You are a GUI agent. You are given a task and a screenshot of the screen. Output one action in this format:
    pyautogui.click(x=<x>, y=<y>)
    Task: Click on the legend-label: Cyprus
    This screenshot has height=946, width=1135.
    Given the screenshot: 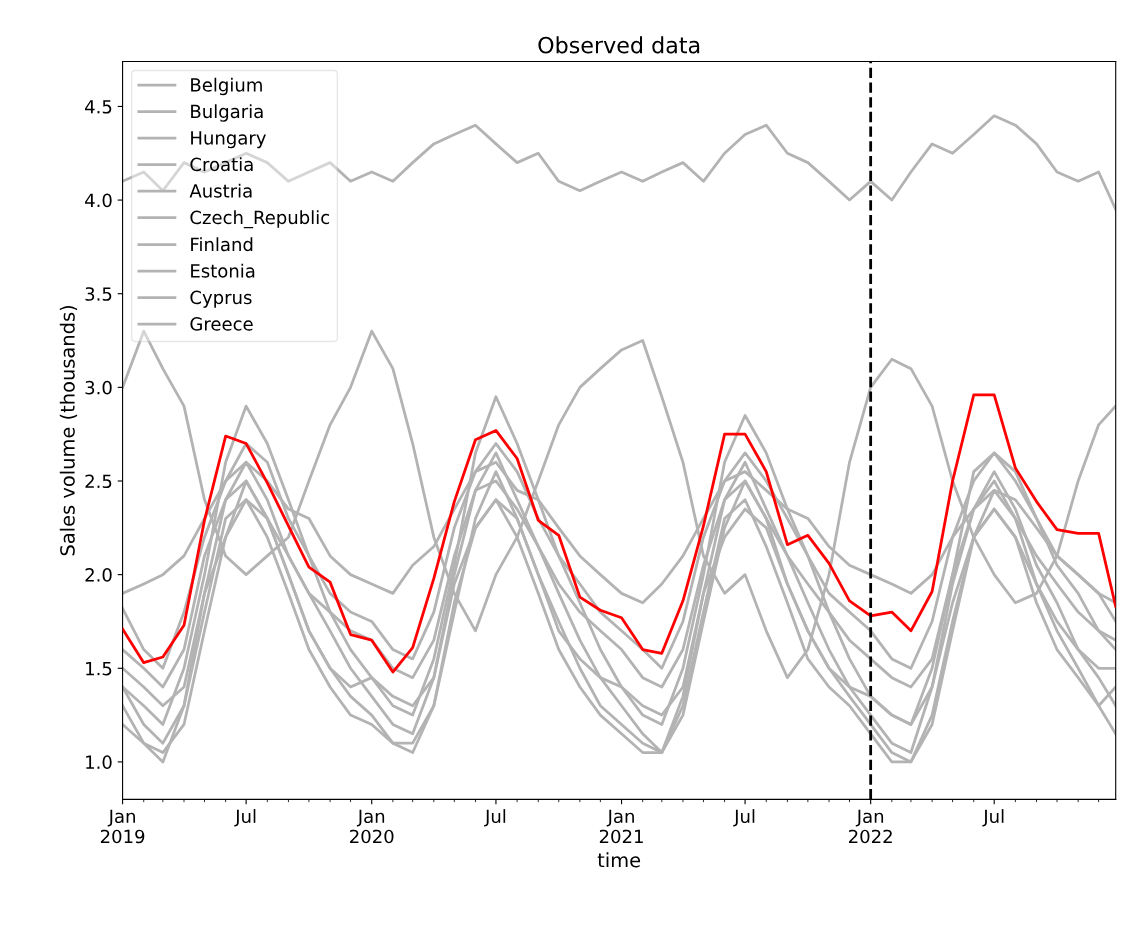 What is the action you would take?
    pyautogui.click(x=221, y=299)
    